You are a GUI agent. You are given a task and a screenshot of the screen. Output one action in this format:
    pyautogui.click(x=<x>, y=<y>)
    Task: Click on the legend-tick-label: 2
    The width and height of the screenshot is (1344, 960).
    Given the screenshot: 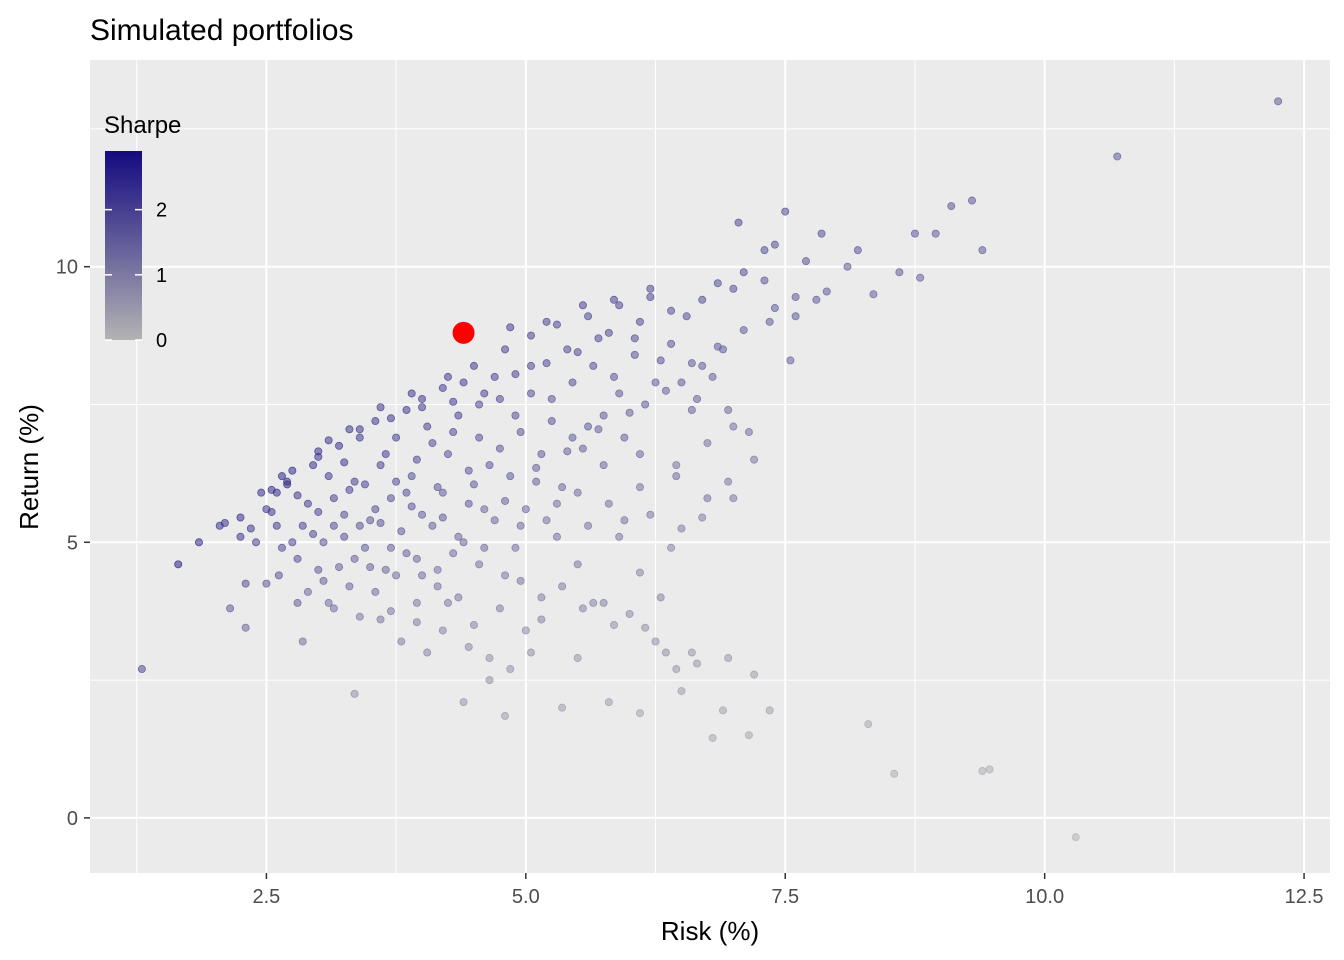 What is the action you would take?
    pyautogui.click(x=161, y=211)
    